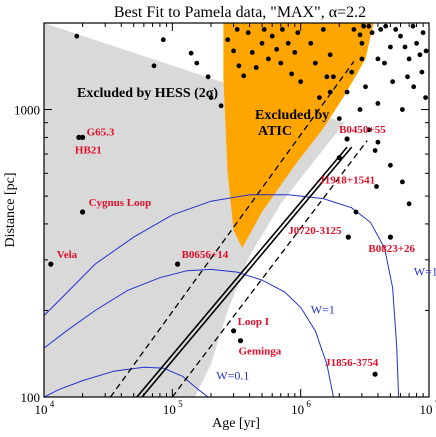  What do you see at coordinates (27, 110) in the screenshot?
I see `y-tick-label: 1000` at bounding box center [27, 110].